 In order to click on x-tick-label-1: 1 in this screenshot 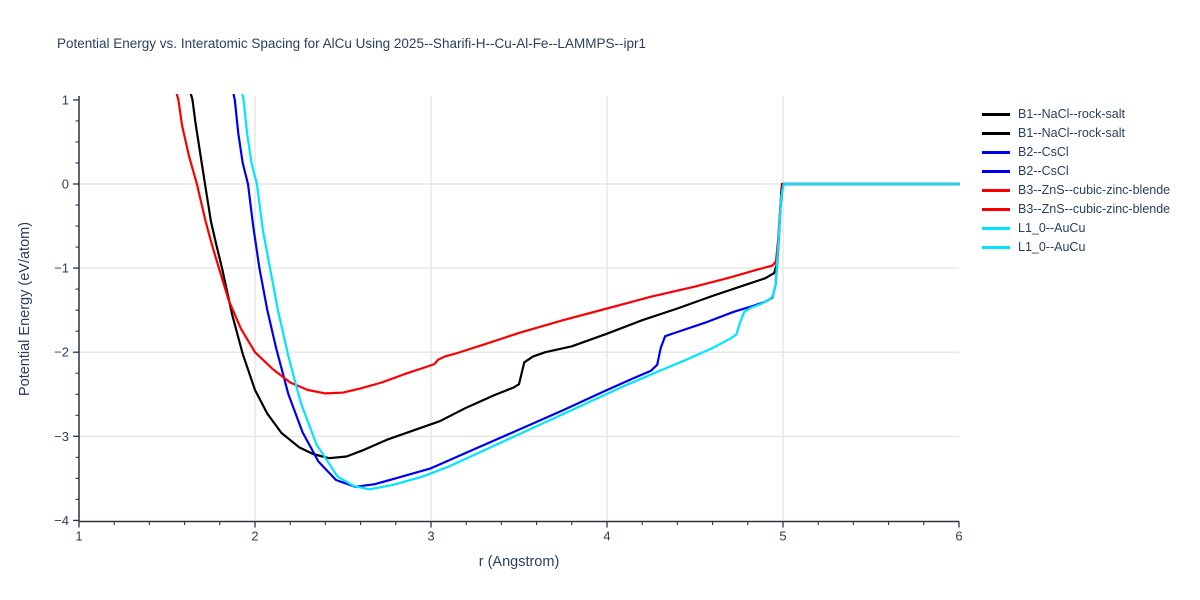, I will do `click(78, 536)`.